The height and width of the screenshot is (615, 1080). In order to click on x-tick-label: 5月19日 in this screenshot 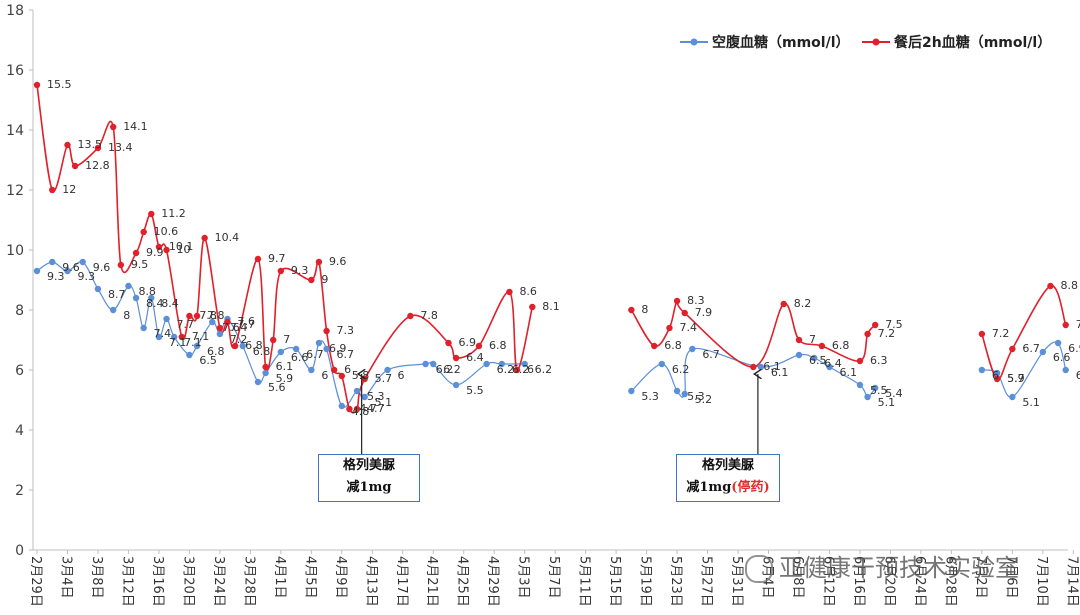, I will do `click(645, 581)`.